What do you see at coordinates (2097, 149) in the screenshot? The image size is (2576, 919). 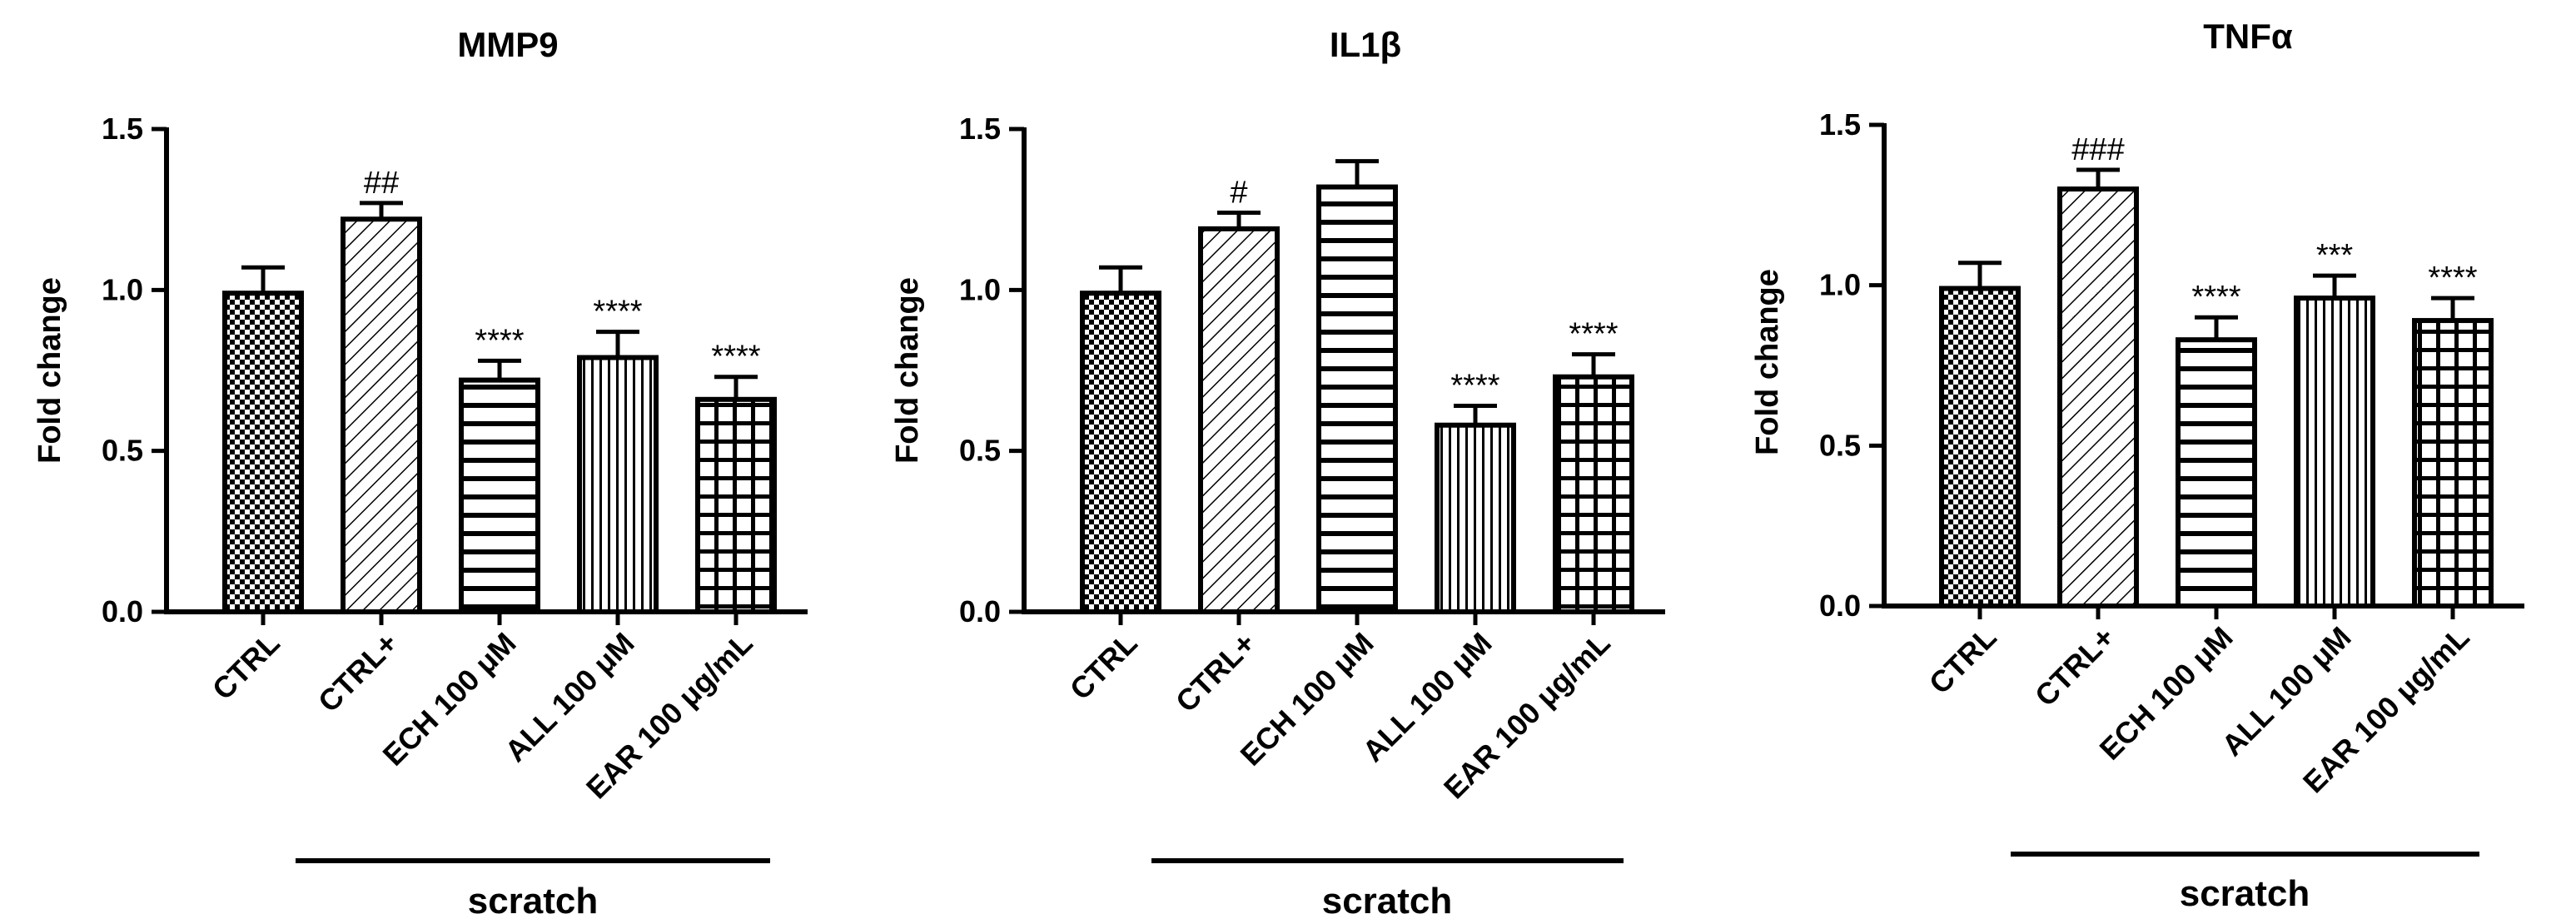 I see `significance-label: ###` at bounding box center [2097, 149].